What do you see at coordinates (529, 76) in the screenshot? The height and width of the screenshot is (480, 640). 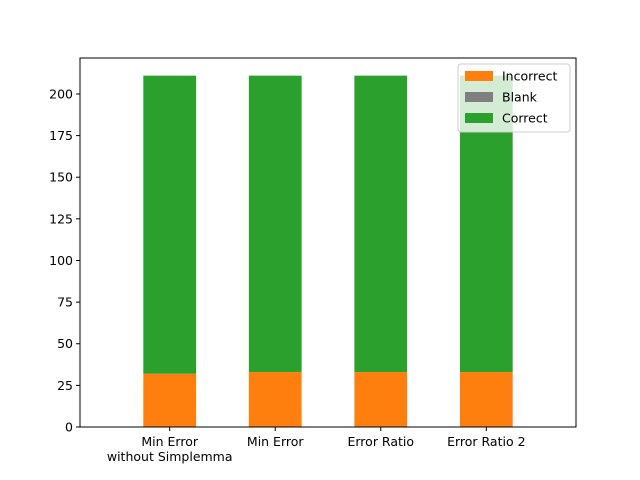 I see `legend-label-incorrect: Incorrect` at bounding box center [529, 76].